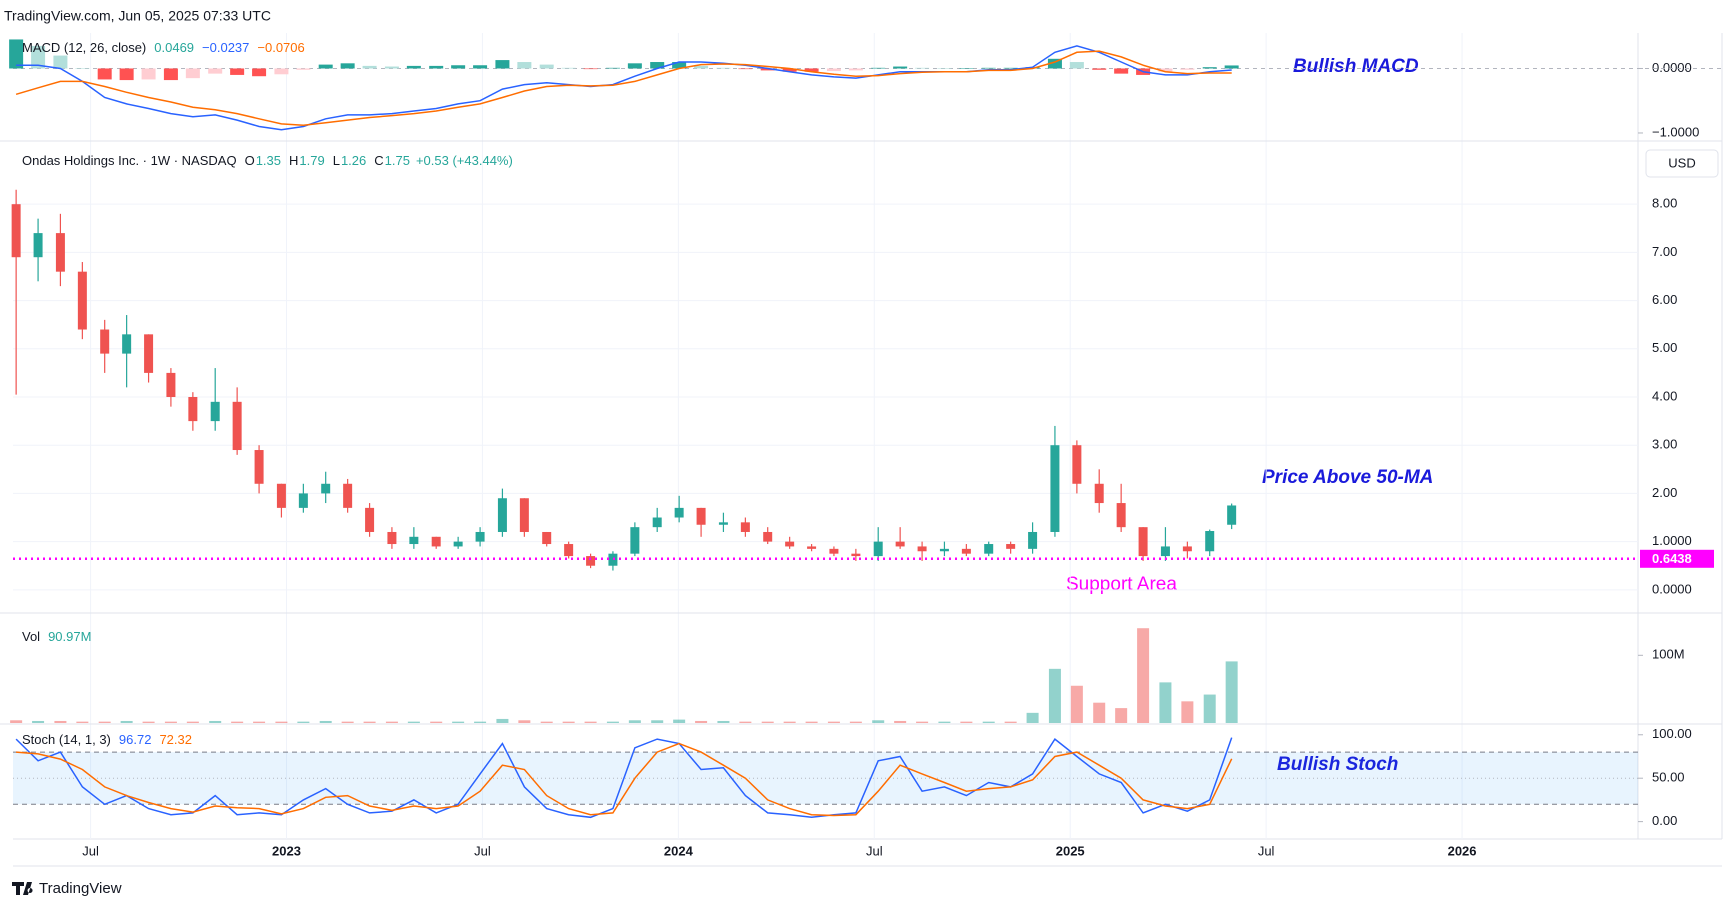 The width and height of the screenshot is (1727, 907). I want to click on series-line, so click(624, 88).